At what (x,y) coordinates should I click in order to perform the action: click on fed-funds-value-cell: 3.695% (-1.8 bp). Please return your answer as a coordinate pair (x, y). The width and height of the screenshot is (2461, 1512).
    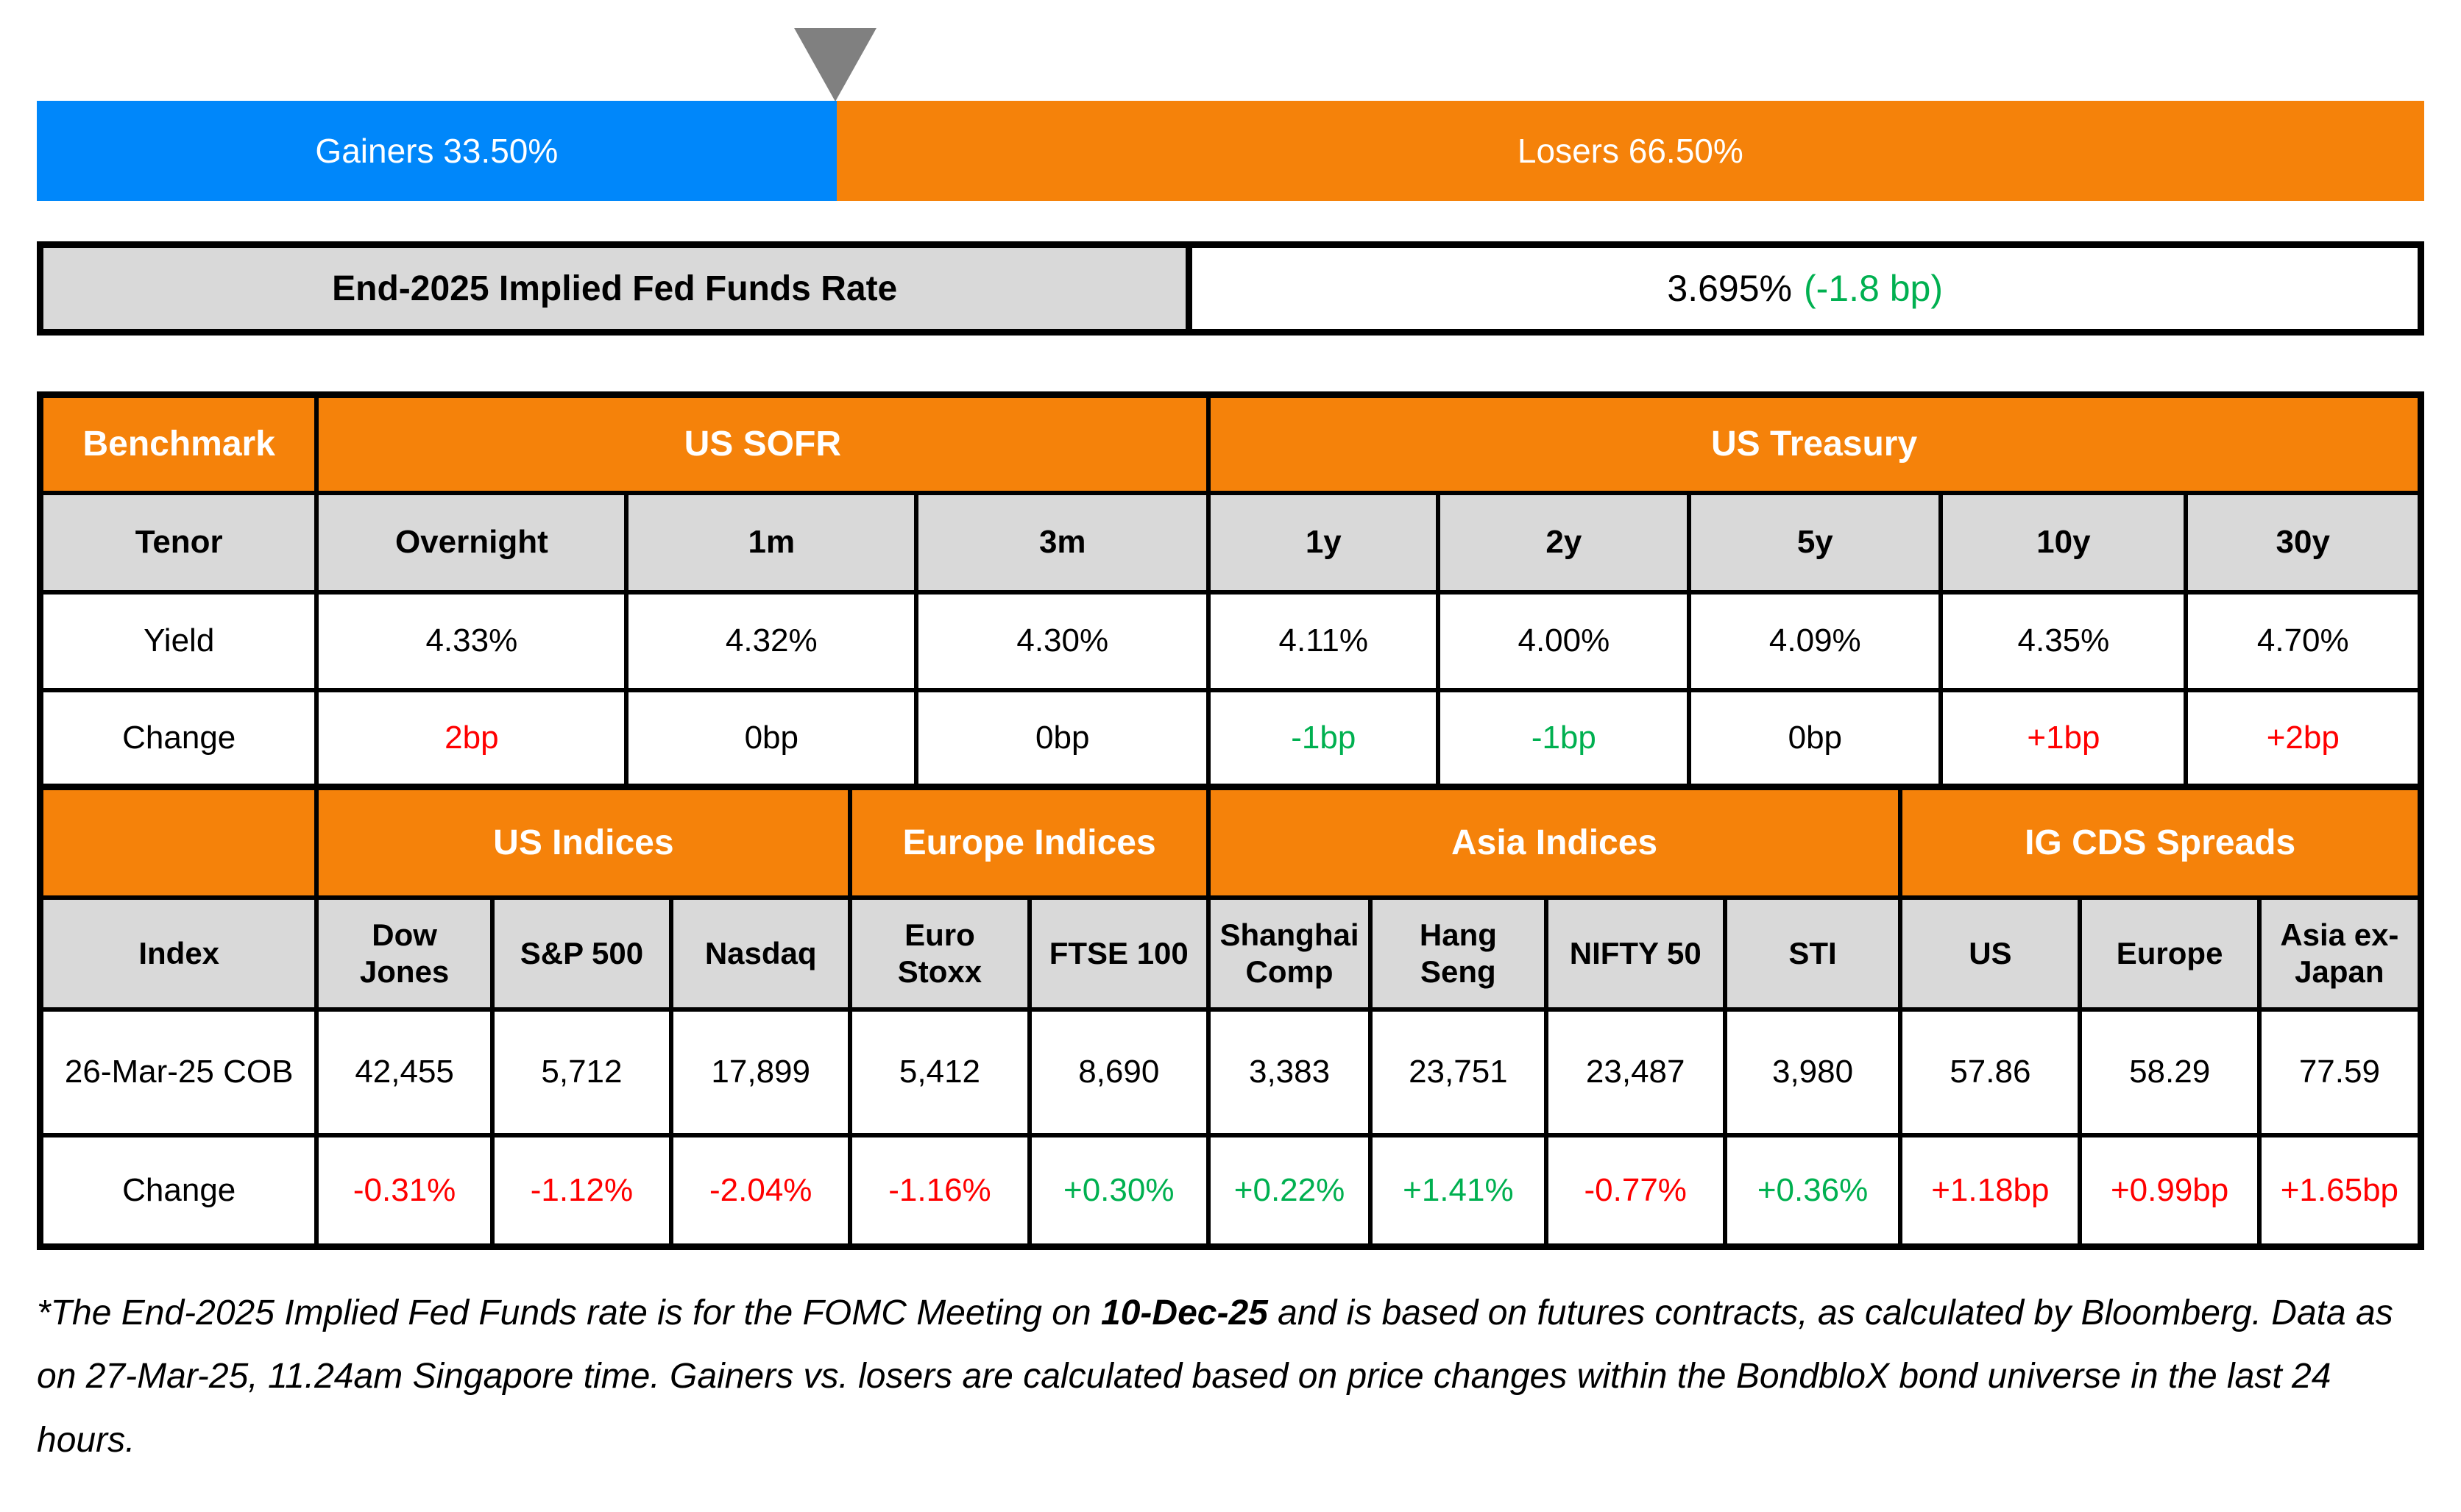
    Looking at the image, I should click on (1805, 288).